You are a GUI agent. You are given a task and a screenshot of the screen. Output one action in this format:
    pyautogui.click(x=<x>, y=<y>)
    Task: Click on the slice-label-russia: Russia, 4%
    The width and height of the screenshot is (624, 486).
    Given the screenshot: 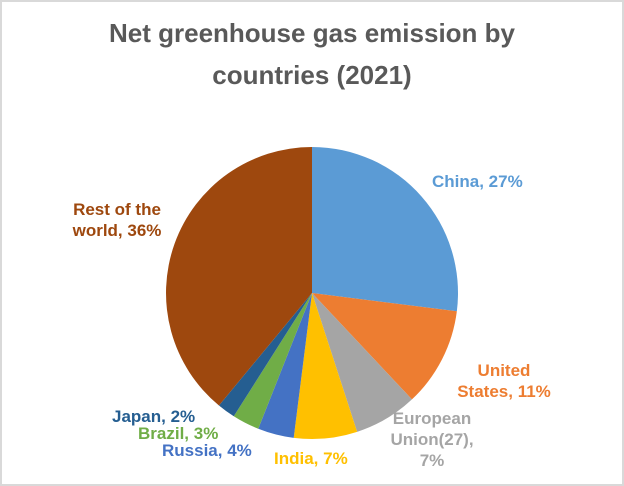 What is the action you would take?
    pyautogui.click(x=207, y=450)
    